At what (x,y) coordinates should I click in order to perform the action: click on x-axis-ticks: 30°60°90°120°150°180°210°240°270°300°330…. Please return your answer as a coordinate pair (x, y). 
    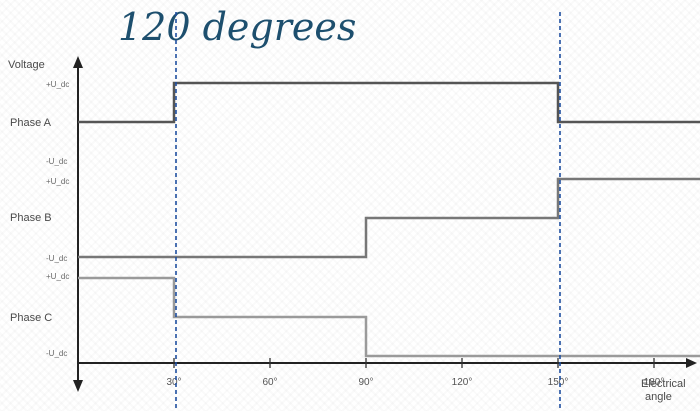
    Looking at the image, I should click on (415, 373).